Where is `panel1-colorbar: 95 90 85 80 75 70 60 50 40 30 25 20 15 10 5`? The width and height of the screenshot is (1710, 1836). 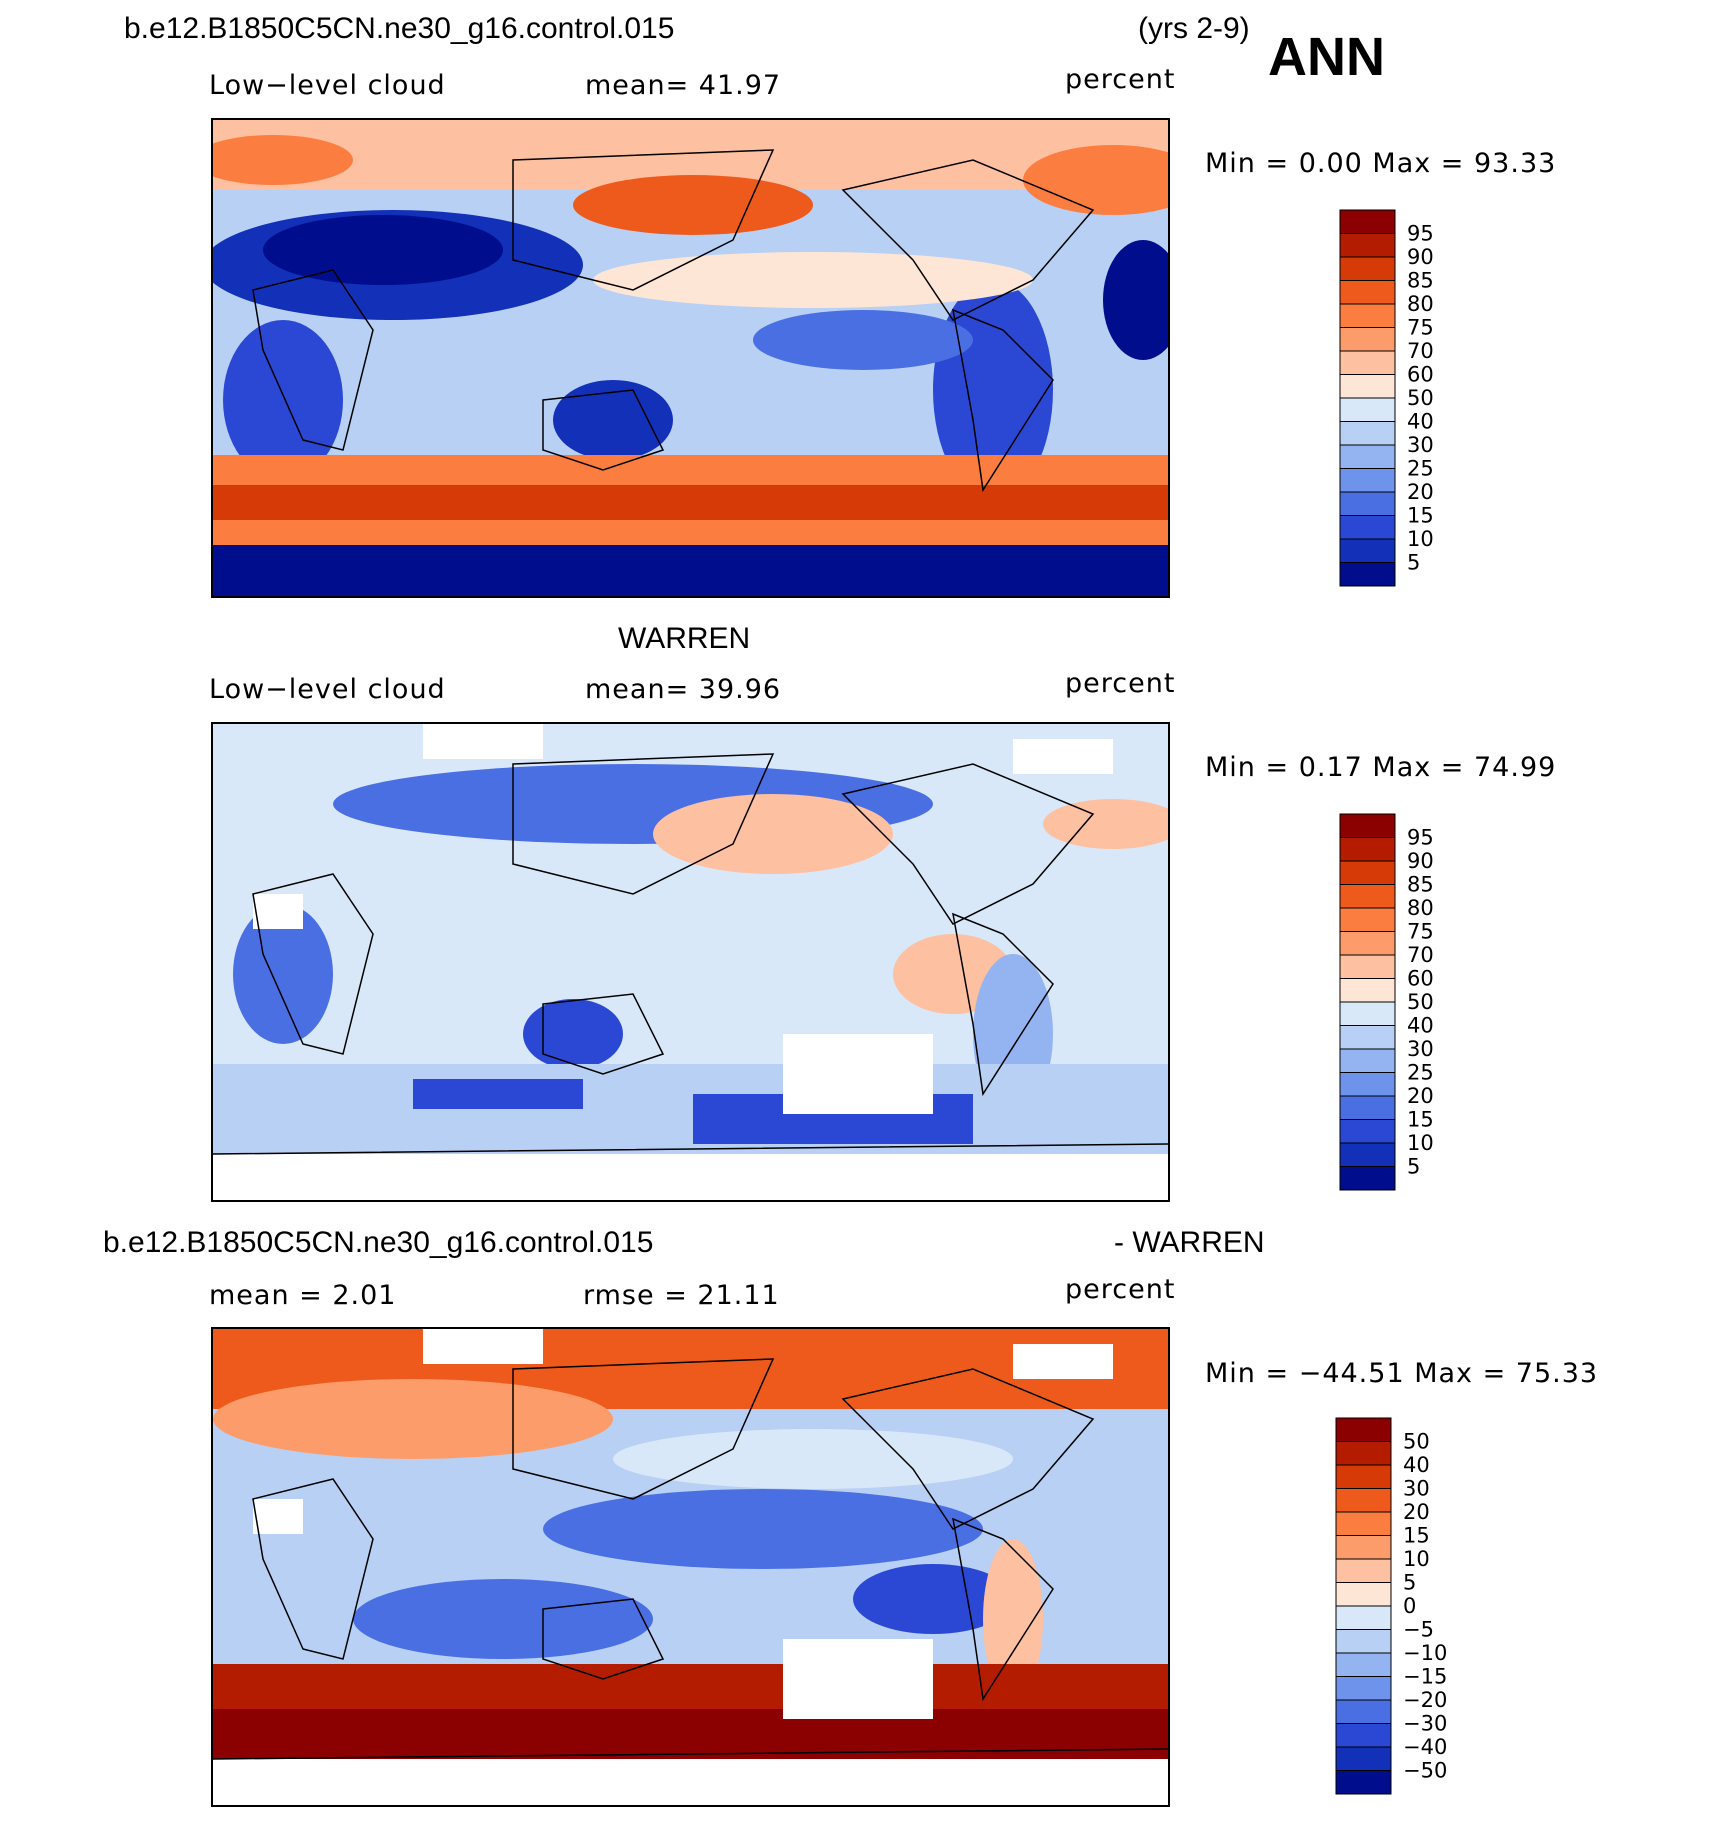 panel1-colorbar: 95 90 85 80 75 70 60 50 40 30 25 20 15 10 5 is located at coordinates (1409, 399).